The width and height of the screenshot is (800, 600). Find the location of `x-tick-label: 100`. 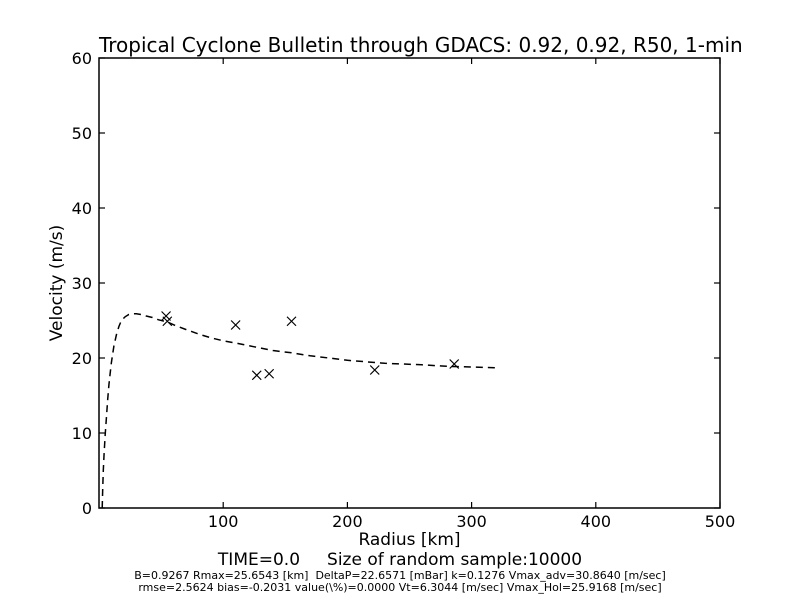

x-tick-label: 100 is located at coordinates (223, 521).